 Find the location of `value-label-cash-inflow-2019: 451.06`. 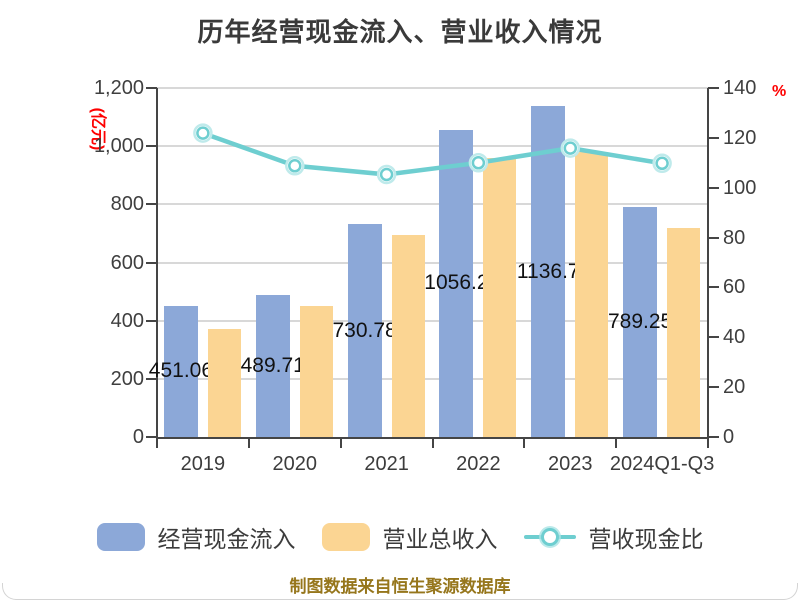

value-label-cash-inflow-2019: 451.06 is located at coordinates (181, 371).